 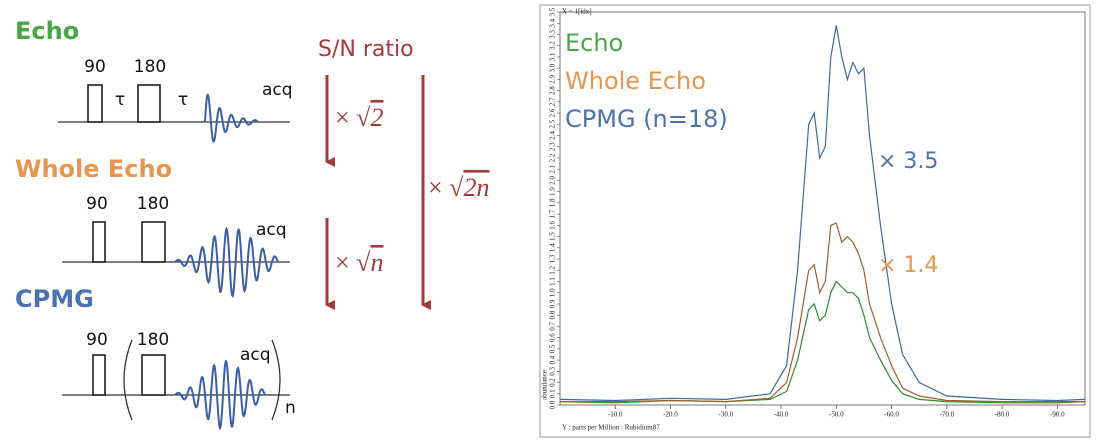 I want to click on y-tick-label: 1.7, so click(x=553, y=213).